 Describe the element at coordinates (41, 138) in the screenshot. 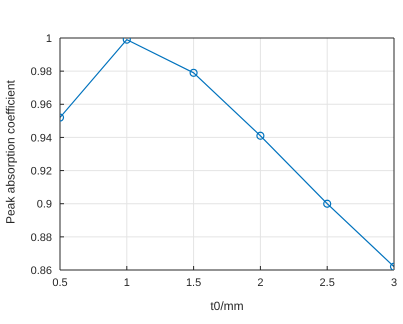

I see `y-tick-label: 0.94` at that location.